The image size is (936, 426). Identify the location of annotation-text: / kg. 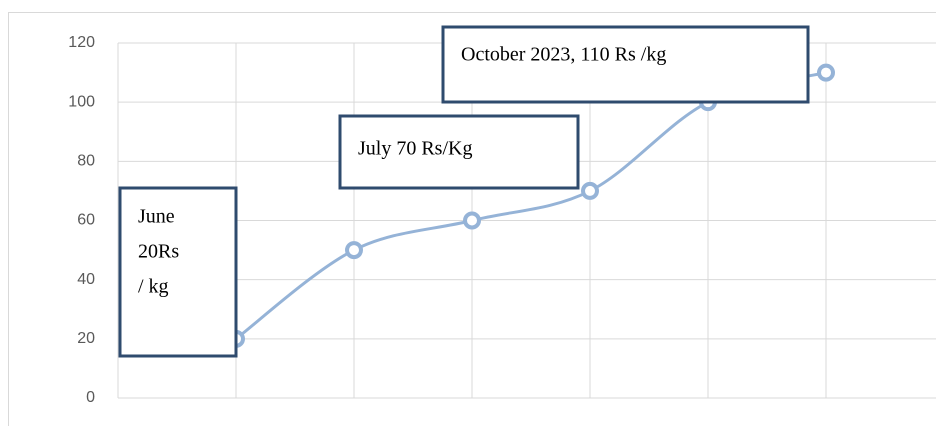
(153, 287).